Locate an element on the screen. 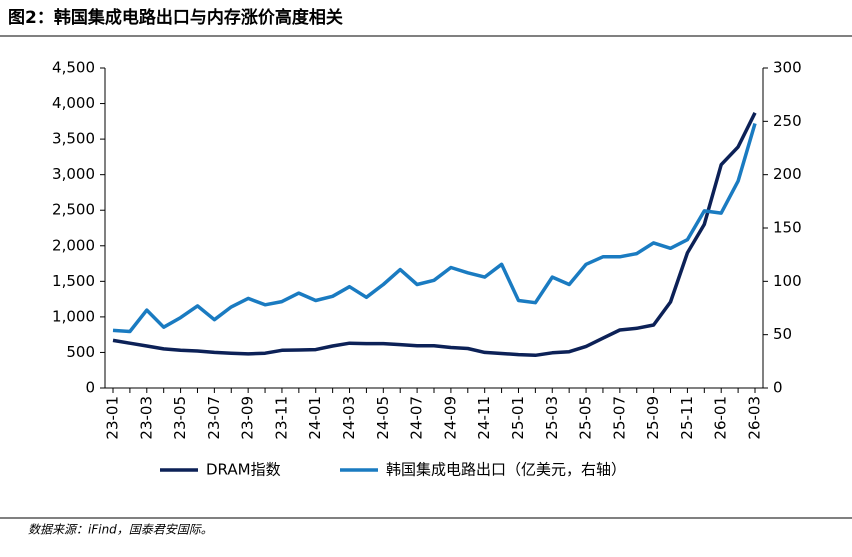 The width and height of the screenshot is (852, 557). source-note: 数据来源：iFind，国泰君安国际。 is located at coordinates (120, 530).